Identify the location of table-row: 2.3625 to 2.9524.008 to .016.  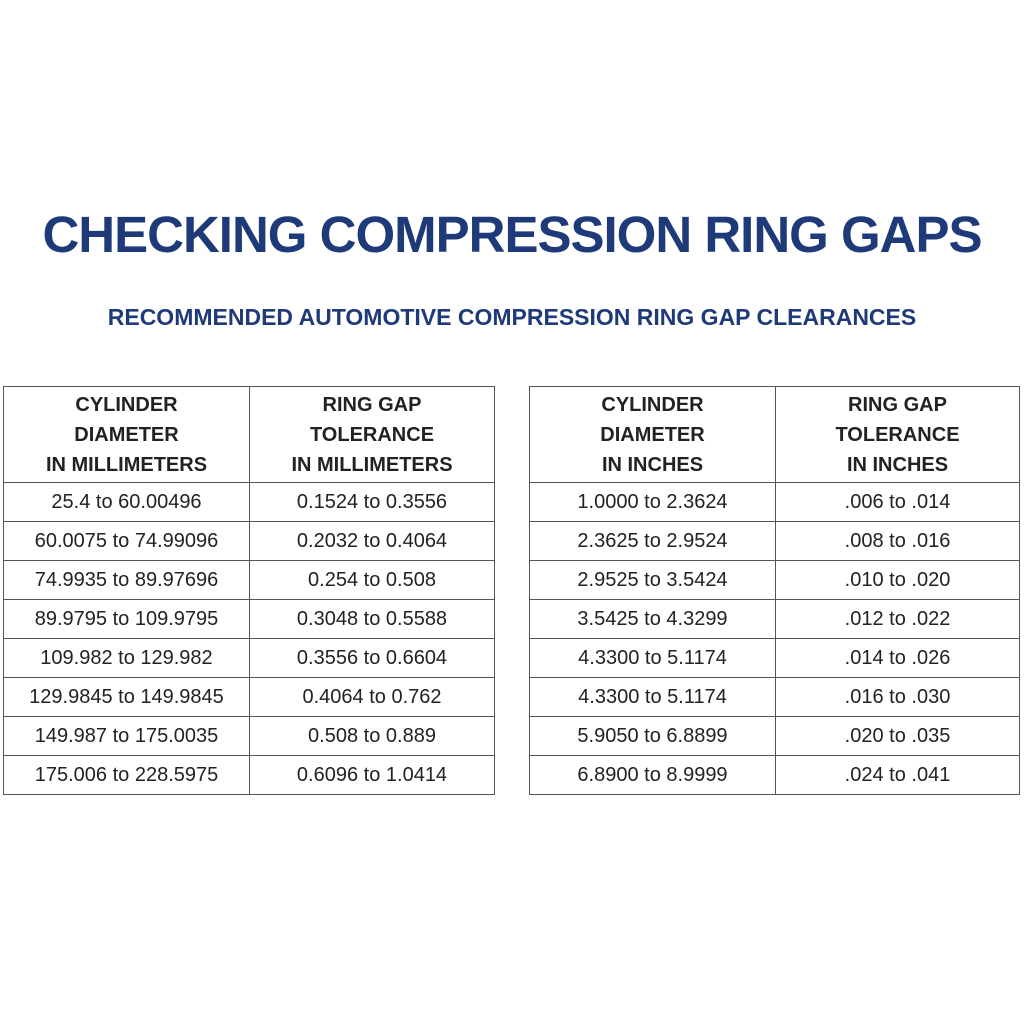
(774, 541).